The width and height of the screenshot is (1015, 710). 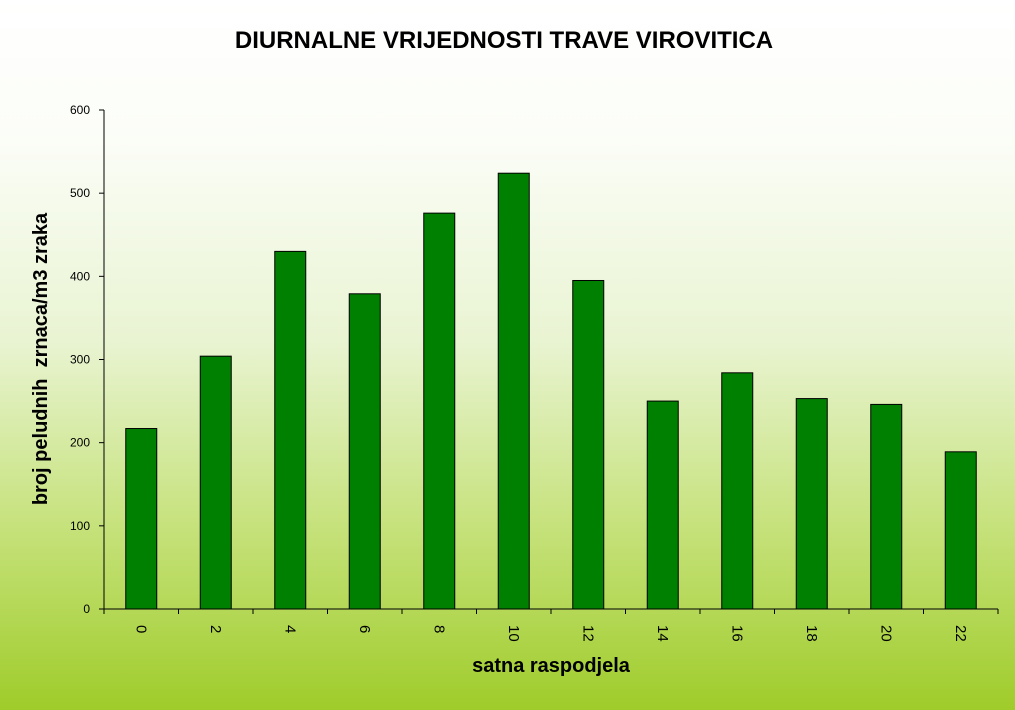 What do you see at coordinates (80, 193) in the screenshot?
I see `y-tick-label: 500` at bounding box center [80, 193].